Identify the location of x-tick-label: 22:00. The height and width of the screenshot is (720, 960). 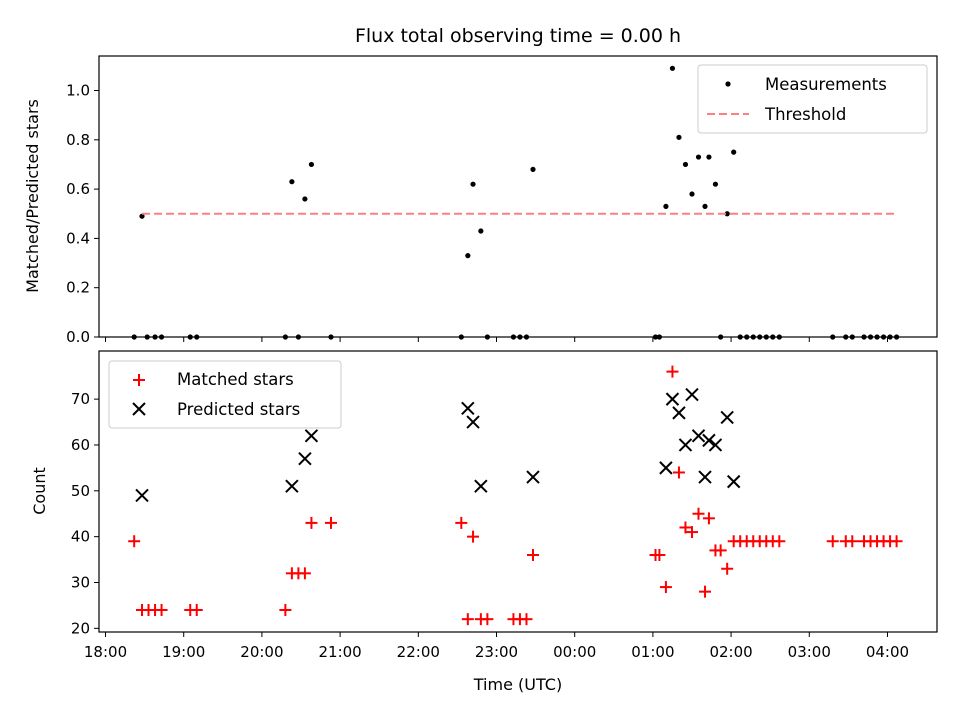
(418, 652).